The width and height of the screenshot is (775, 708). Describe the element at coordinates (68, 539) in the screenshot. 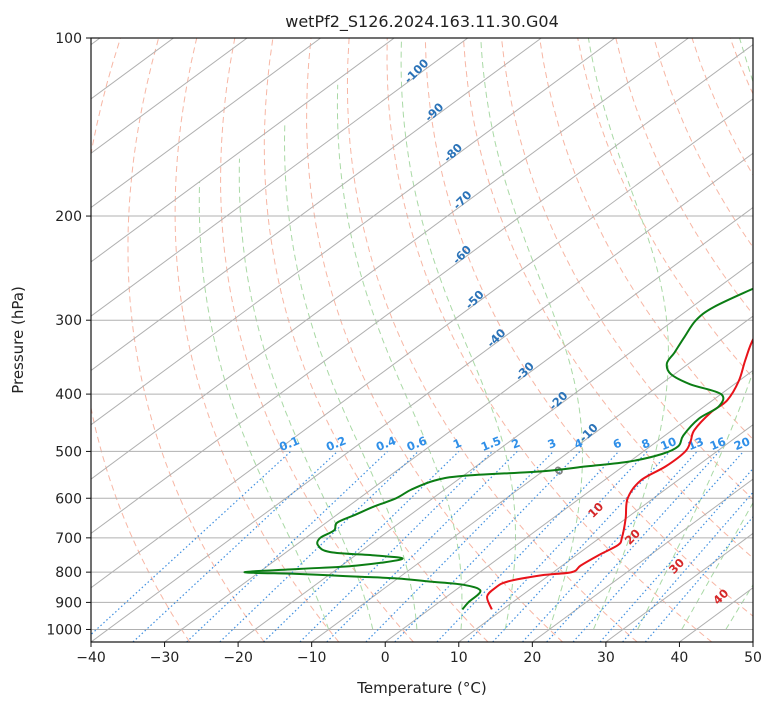

I see `y-tick-label: 700` at that location.